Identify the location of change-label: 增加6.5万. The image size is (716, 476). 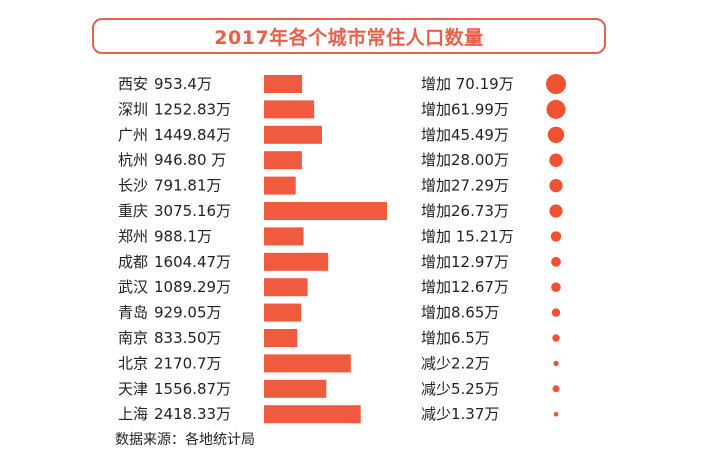
(455, 338).